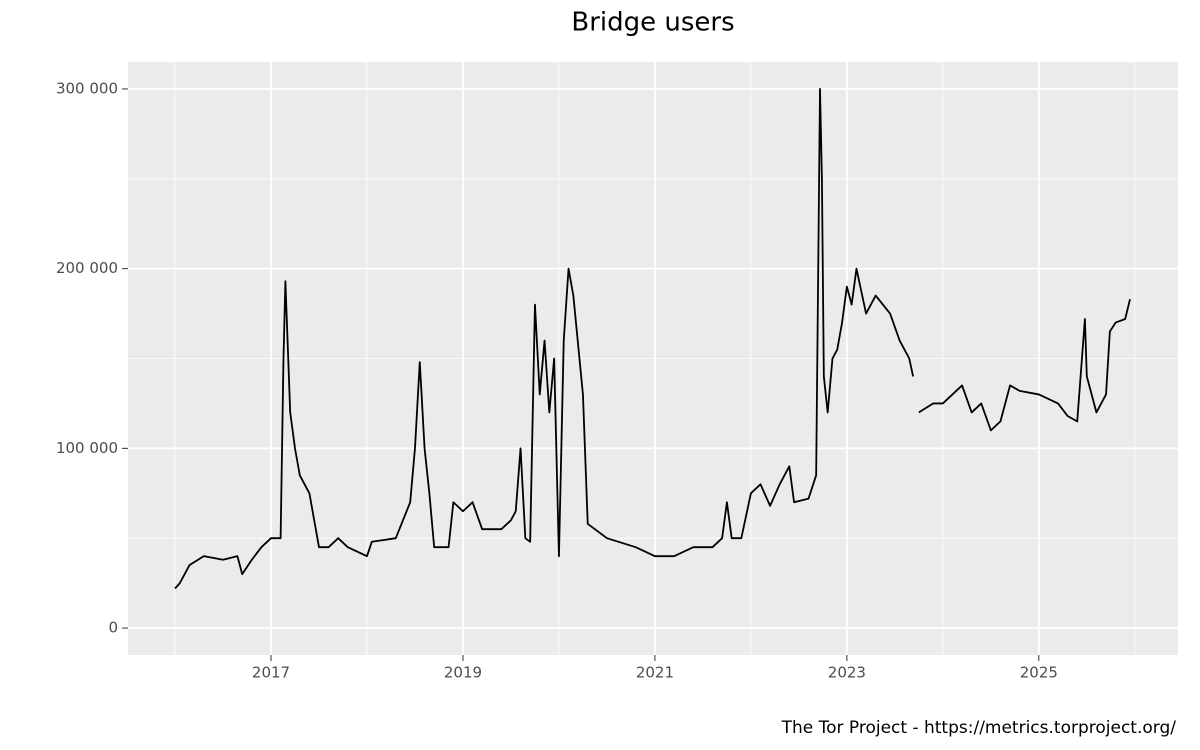 Image resolution: width=1200 pixels, height=750 pixels. I want to click on y-tick-label: 300 000, so click(87, 88).